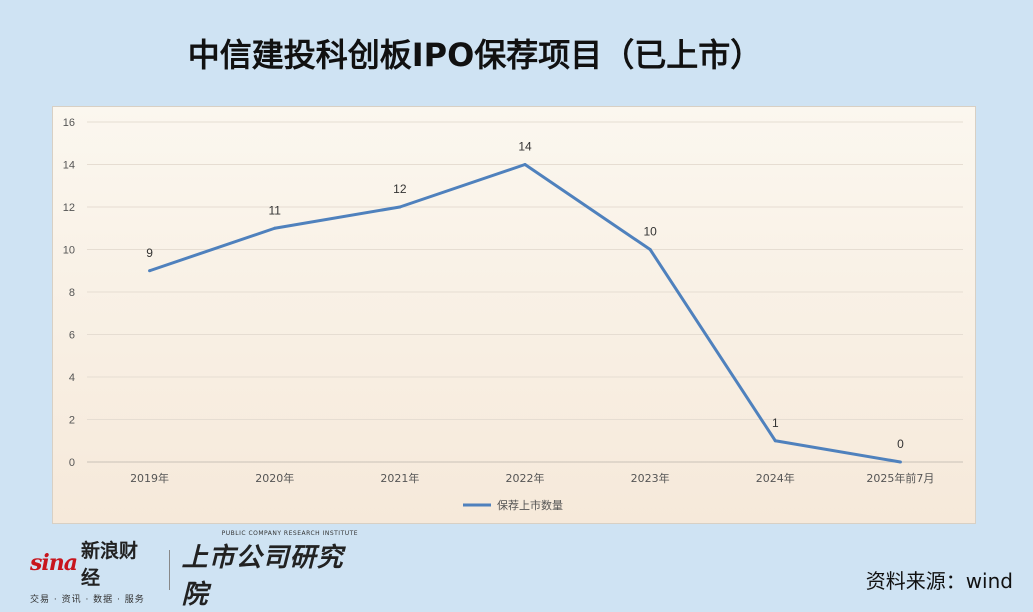  Describe the element at coordinates (72, 463) in the screenshot. I see `y-tick-label-0: 0` at that location.